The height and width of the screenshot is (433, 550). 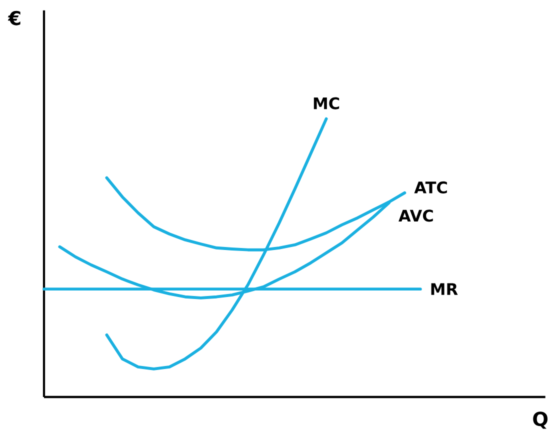 What do you see at coordinates (444, 289) in the screenshot?
I see `series-label: MR` at bounding box center [444, 289].